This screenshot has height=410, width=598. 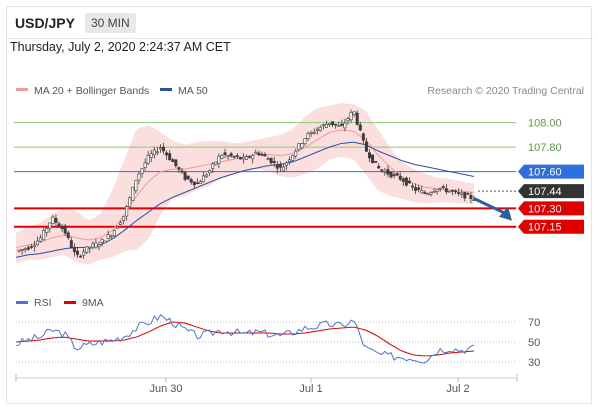 I want to click on level-107-30-label: 107.30, so click(x=545, y=209).